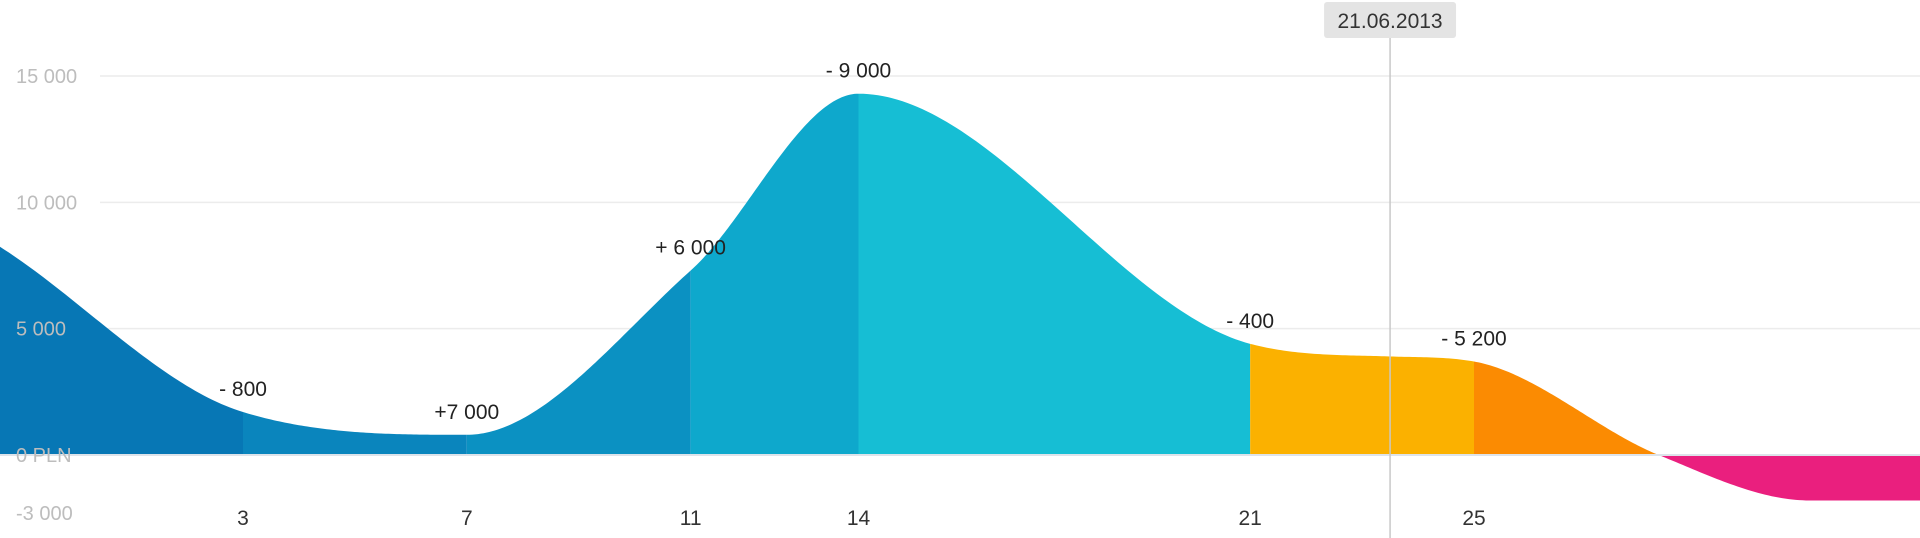 The height and width of the screenshot is (538, 1920). I want to click on marker-layer: 21.06.2013, so click(1390, 270).